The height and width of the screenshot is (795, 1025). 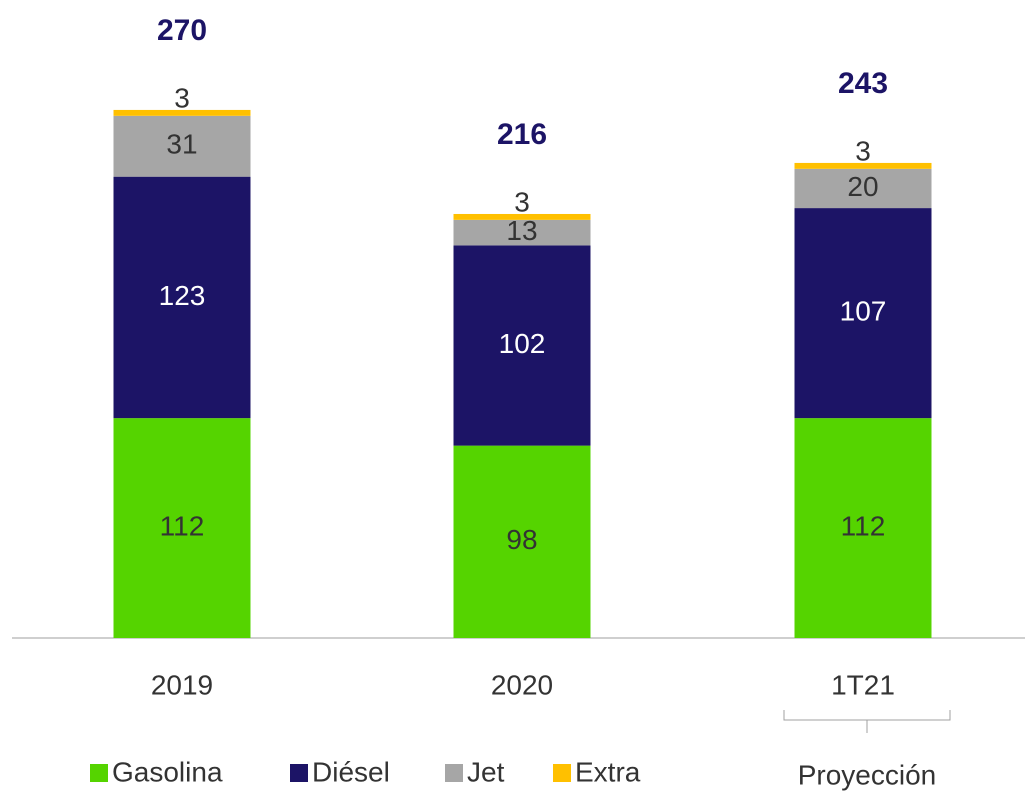 What do you see at coordinates (167, 771) in the screenshot?
I see `legend-label: Gasolina` at bounding box center [167, 771].